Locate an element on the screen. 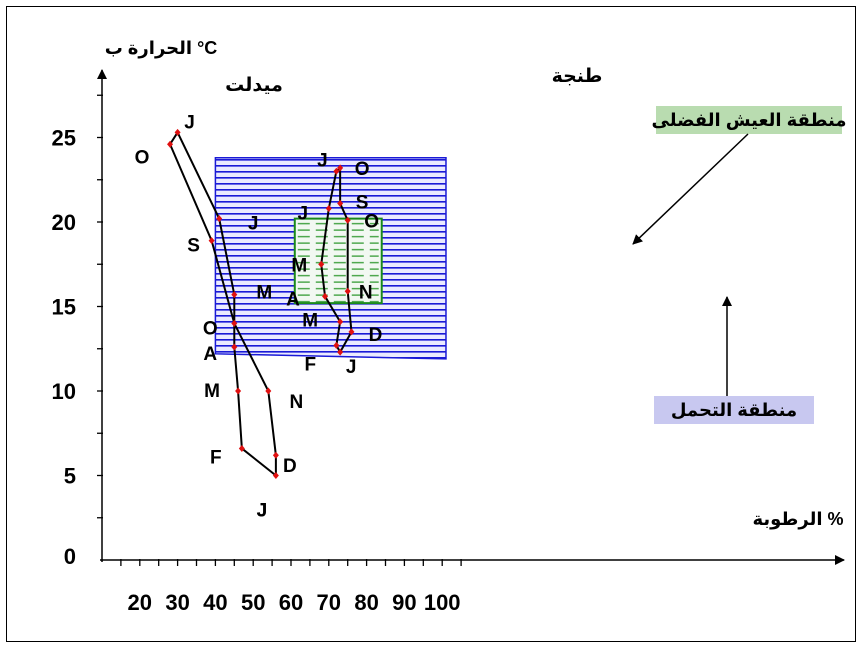 The height and width of the screenshot is (650, 864). y-tick-label: 10 is located at coordinates (64, 391).